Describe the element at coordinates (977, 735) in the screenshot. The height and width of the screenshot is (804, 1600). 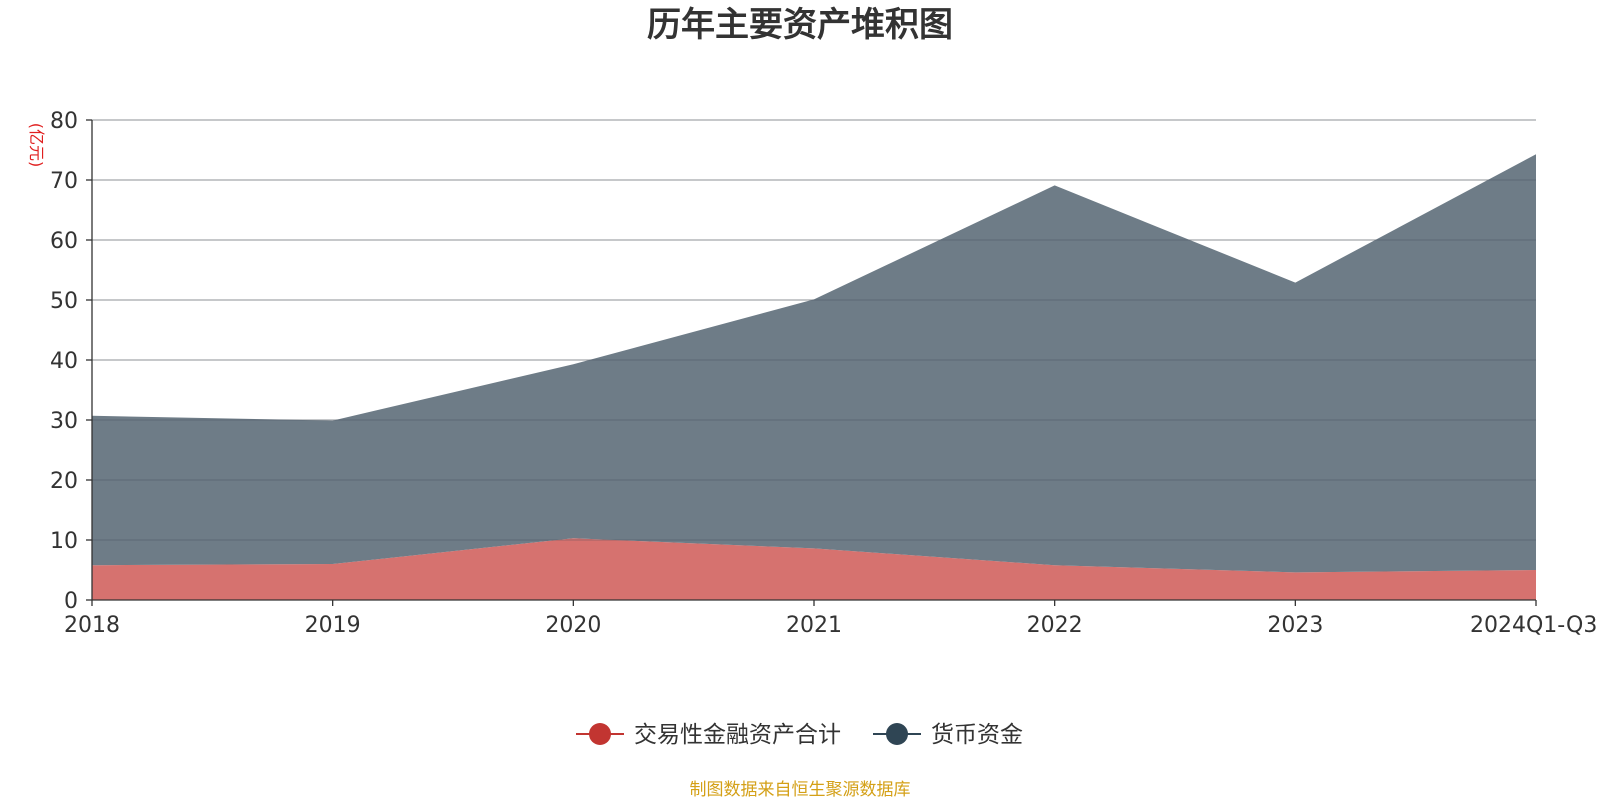
I see `legend-label: 货币资金` at that location.